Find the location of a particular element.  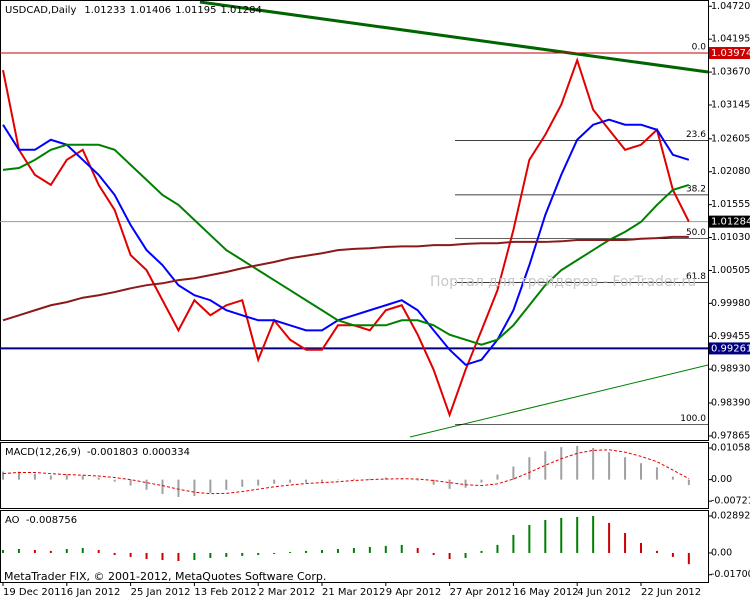

y-tick-label: 0.98930 is located at coordinates (730, 369).